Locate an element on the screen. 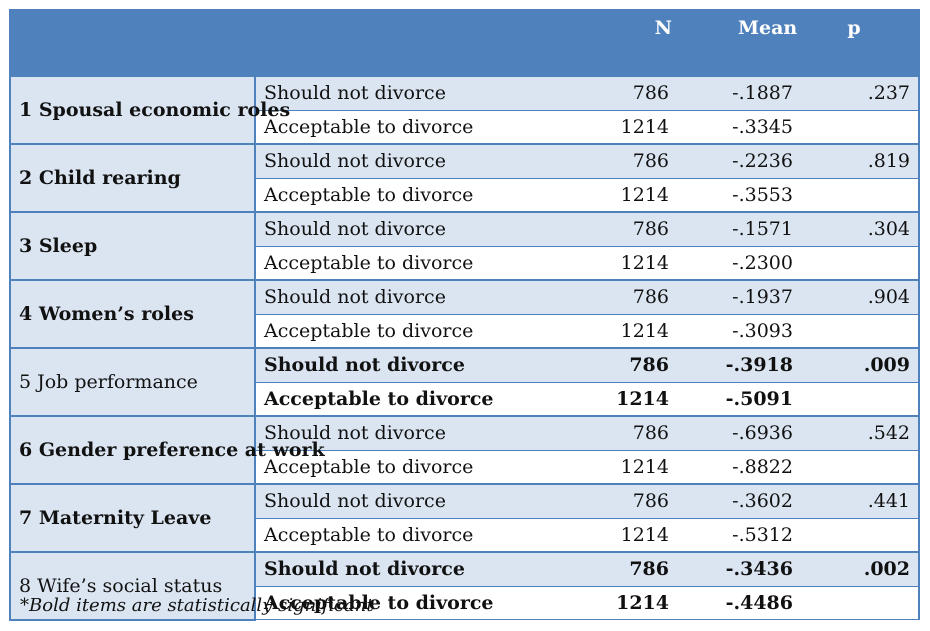  table-row: Acceptable to divorce 1214 -.5312 is located at coordinates (465, 535).